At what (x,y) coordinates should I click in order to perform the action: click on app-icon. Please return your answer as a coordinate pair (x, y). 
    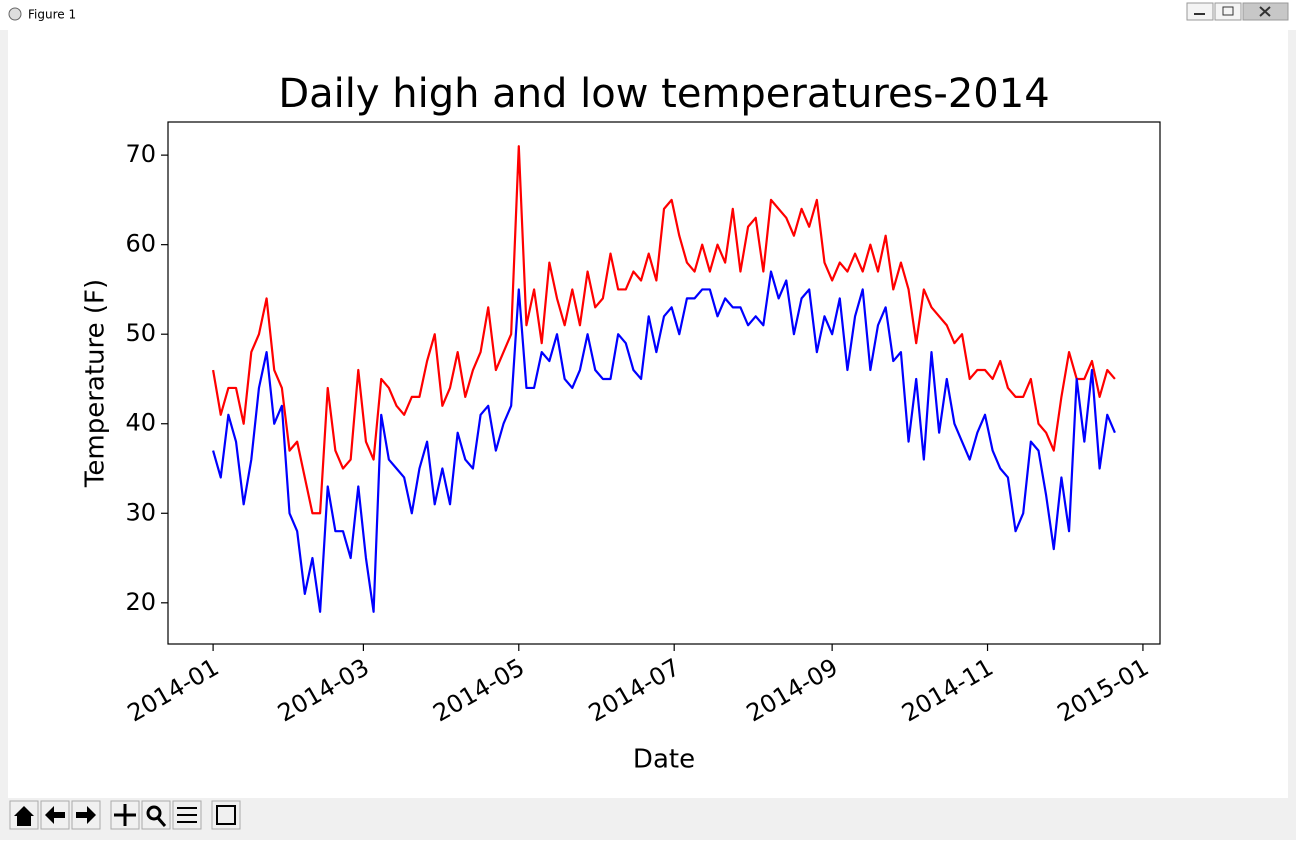
    Looking at the image, I should click on (15, 14).